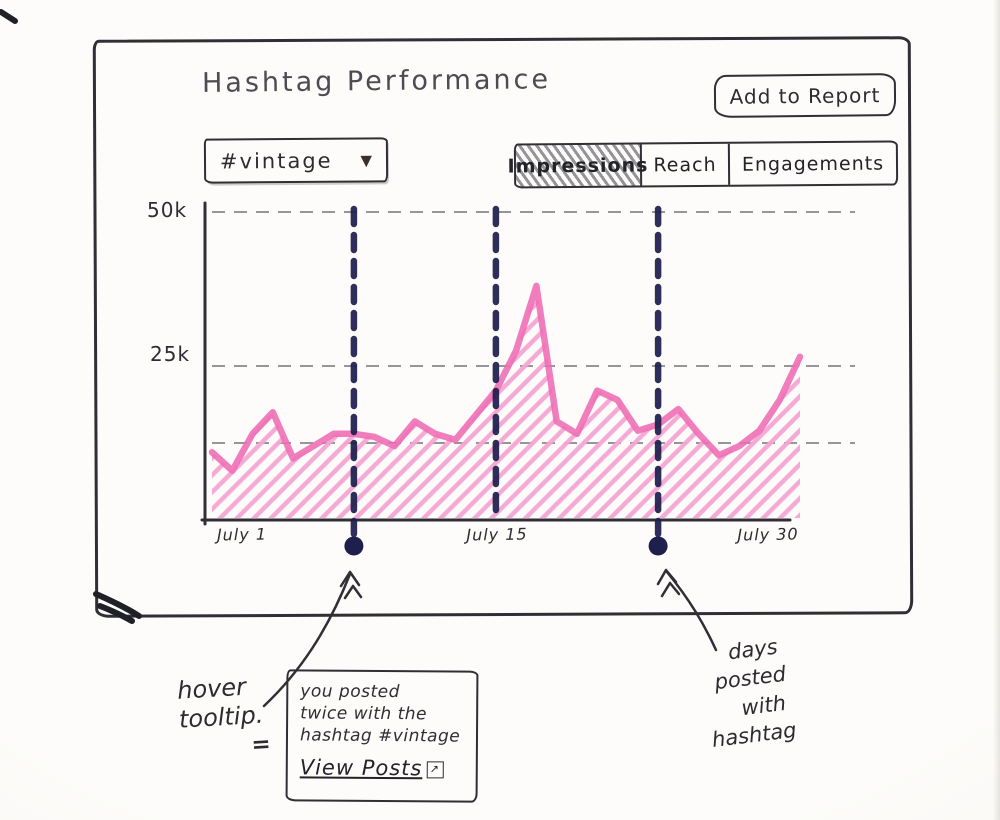 The image size is (1000, 820). I want to click on hover-tooltip-note: hover tooltip. =, so click(223, 717).